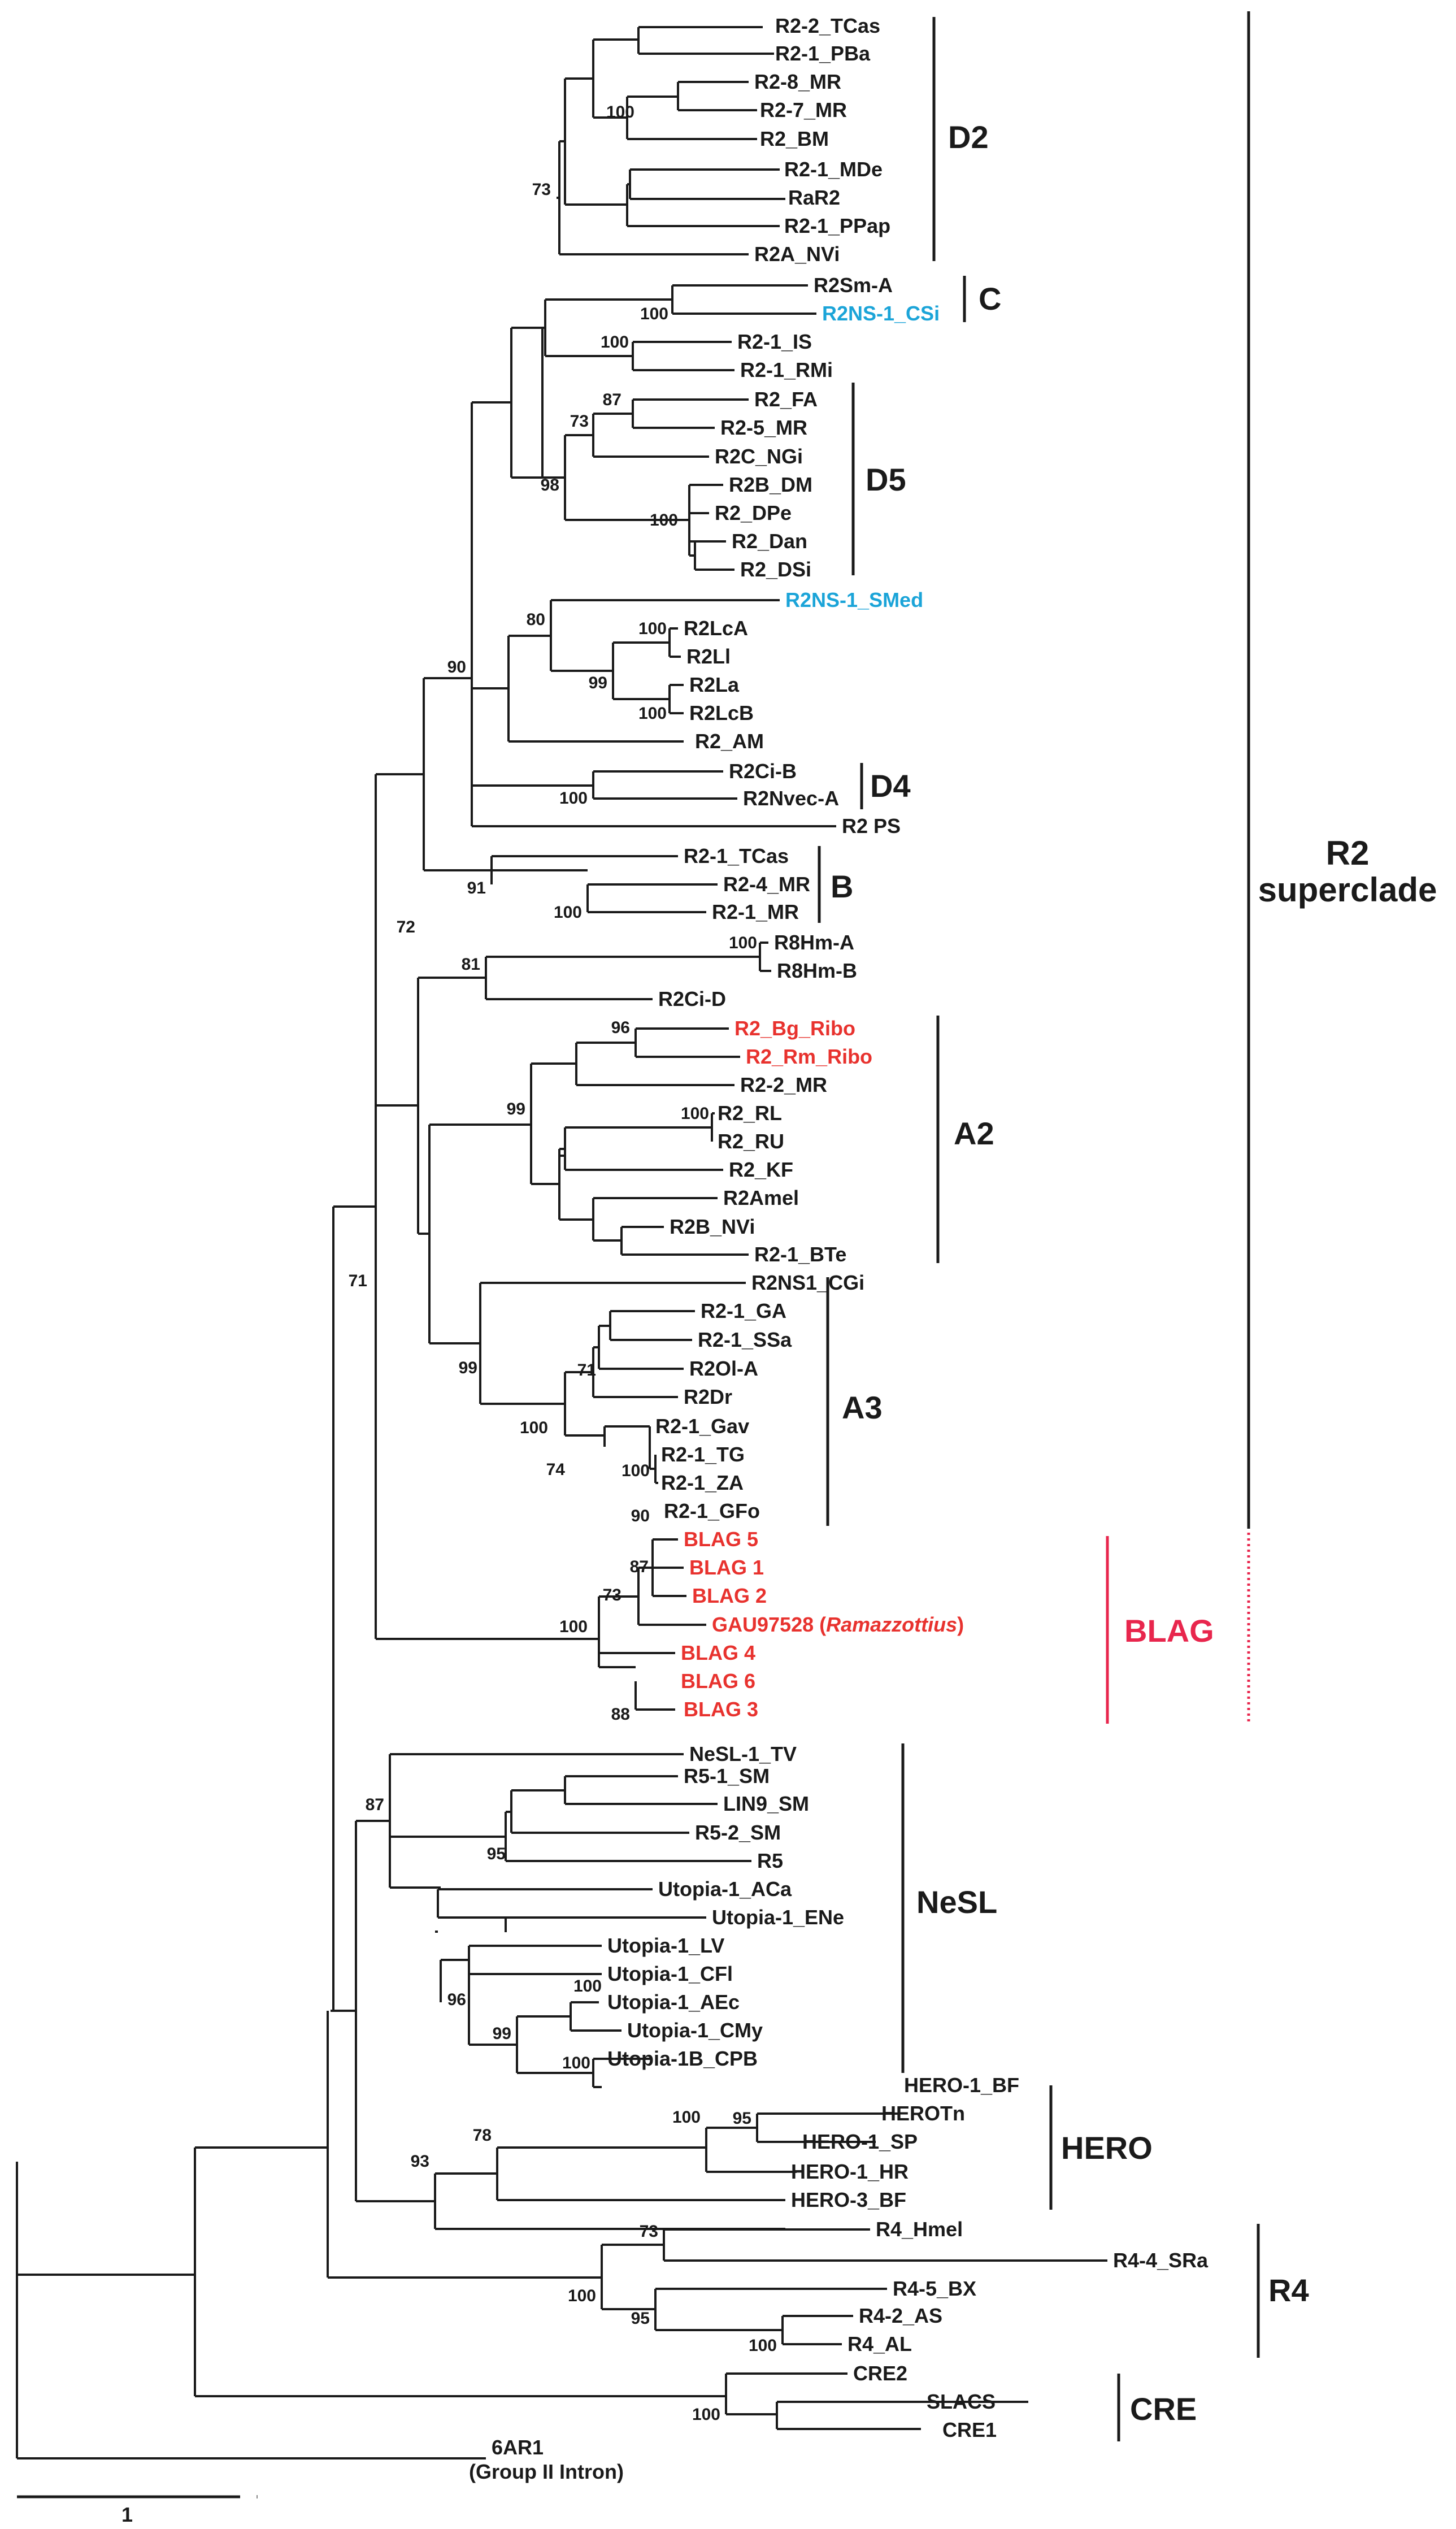 The height and width of the screenshot is (2529, 1456). What do you see at coordinates (770, 1861) in the screenshot?
I see `leaf-label: R5` at bounding box center [770, 1861].